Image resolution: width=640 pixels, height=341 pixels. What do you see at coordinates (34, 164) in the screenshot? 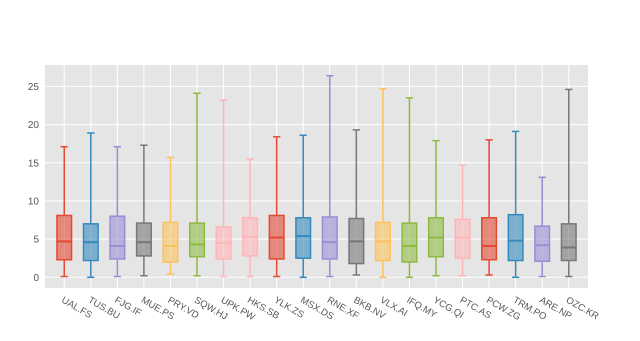
I see `y-tick-label: 15` at bounding box center [34, 164].